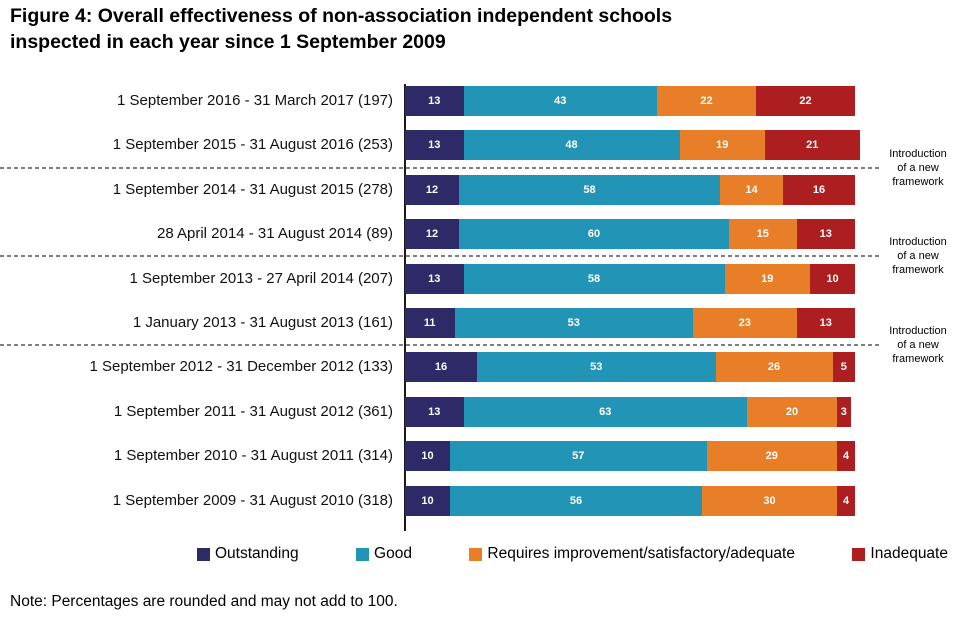 The image size is (960, 640). Describe the element at coordinates (363, 554) in the screenshot. I see `legend-marker-good` at that location.